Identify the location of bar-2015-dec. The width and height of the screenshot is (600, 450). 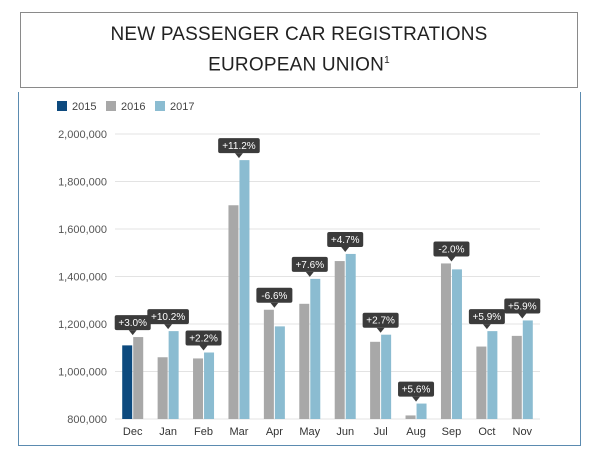
(127, 382).